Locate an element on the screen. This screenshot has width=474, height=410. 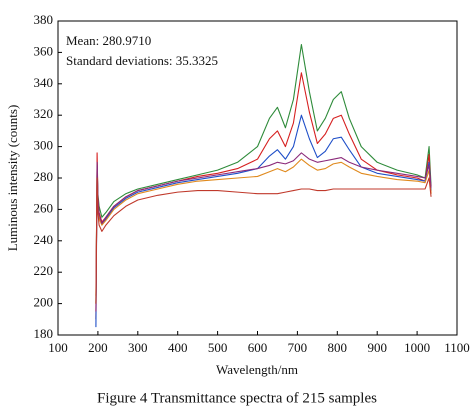
x-tick-label: 500 is located at coordinates (218, 347).